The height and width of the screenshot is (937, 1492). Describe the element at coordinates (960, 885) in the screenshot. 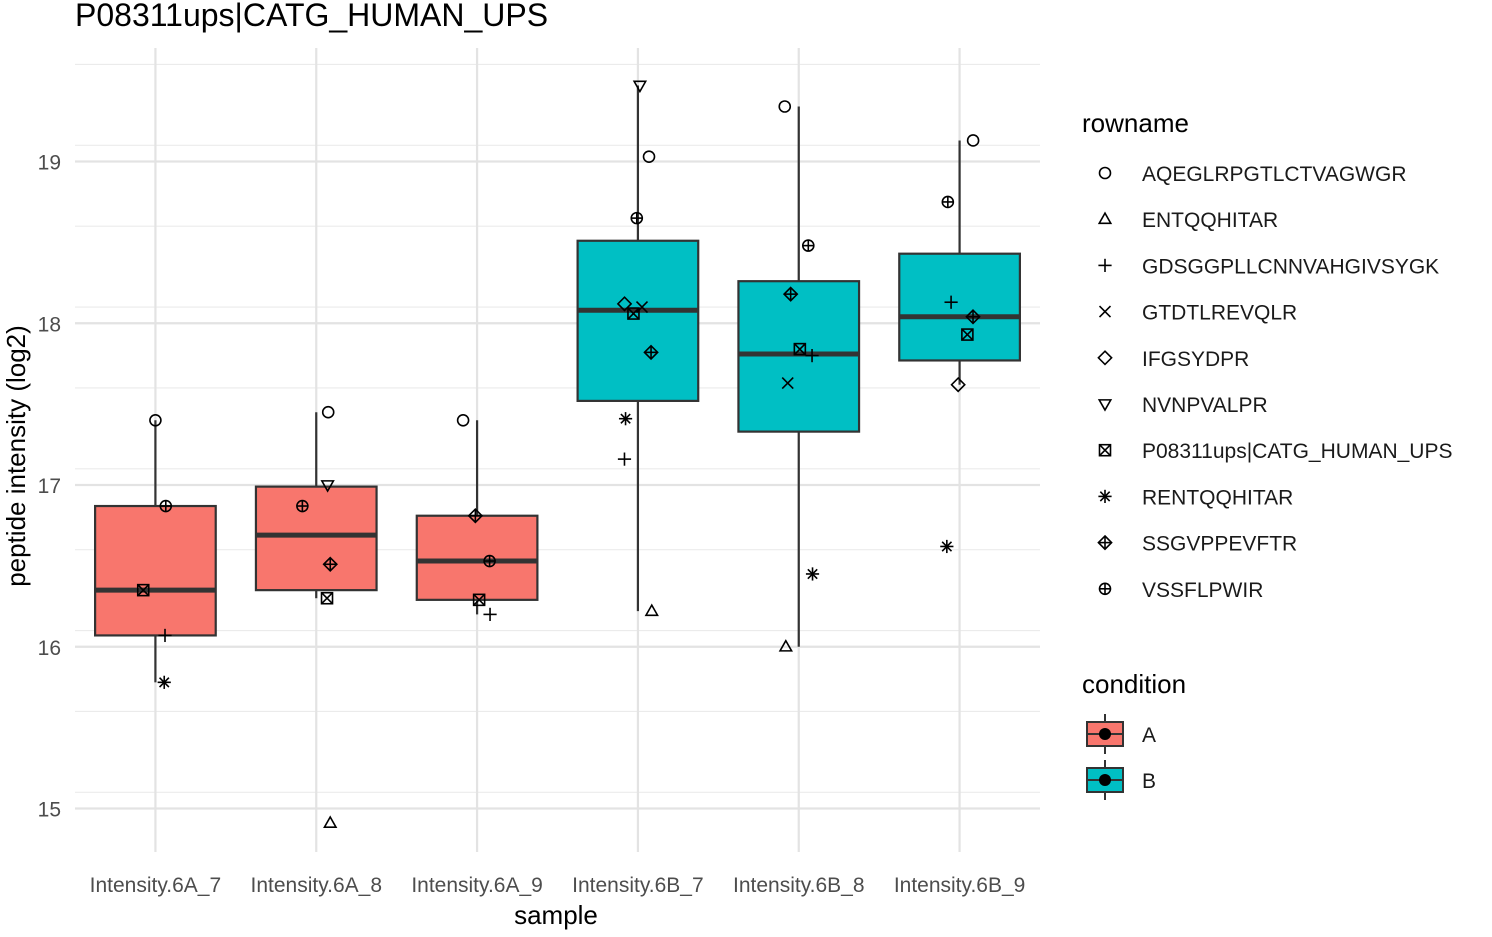

I see `x-tick-label: Intensity.6B_9` at that location.